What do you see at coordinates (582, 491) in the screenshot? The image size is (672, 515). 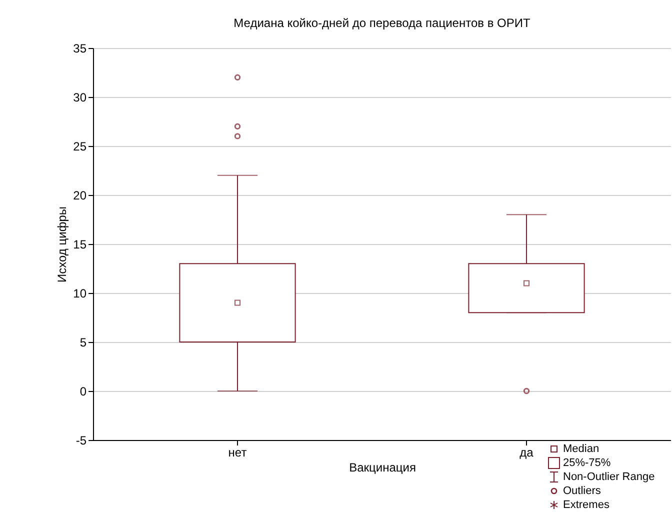 I see `text: Outliers` at bounding box center [582, 491].